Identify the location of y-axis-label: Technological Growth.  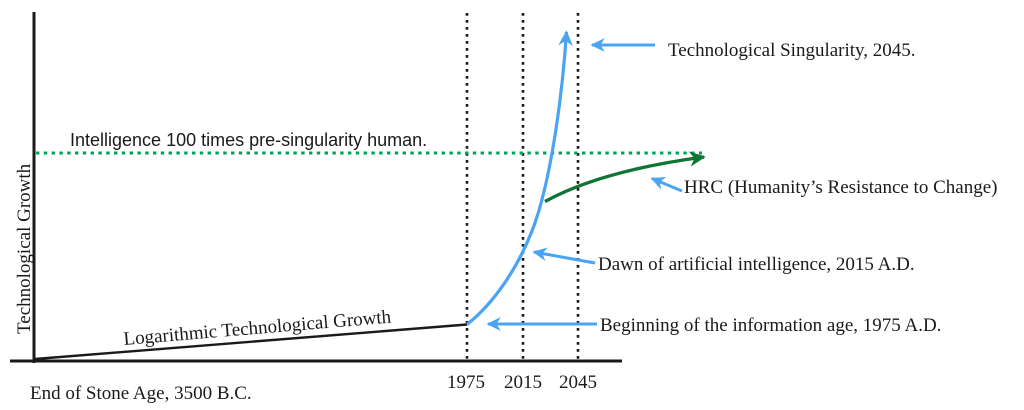
(24, 248).